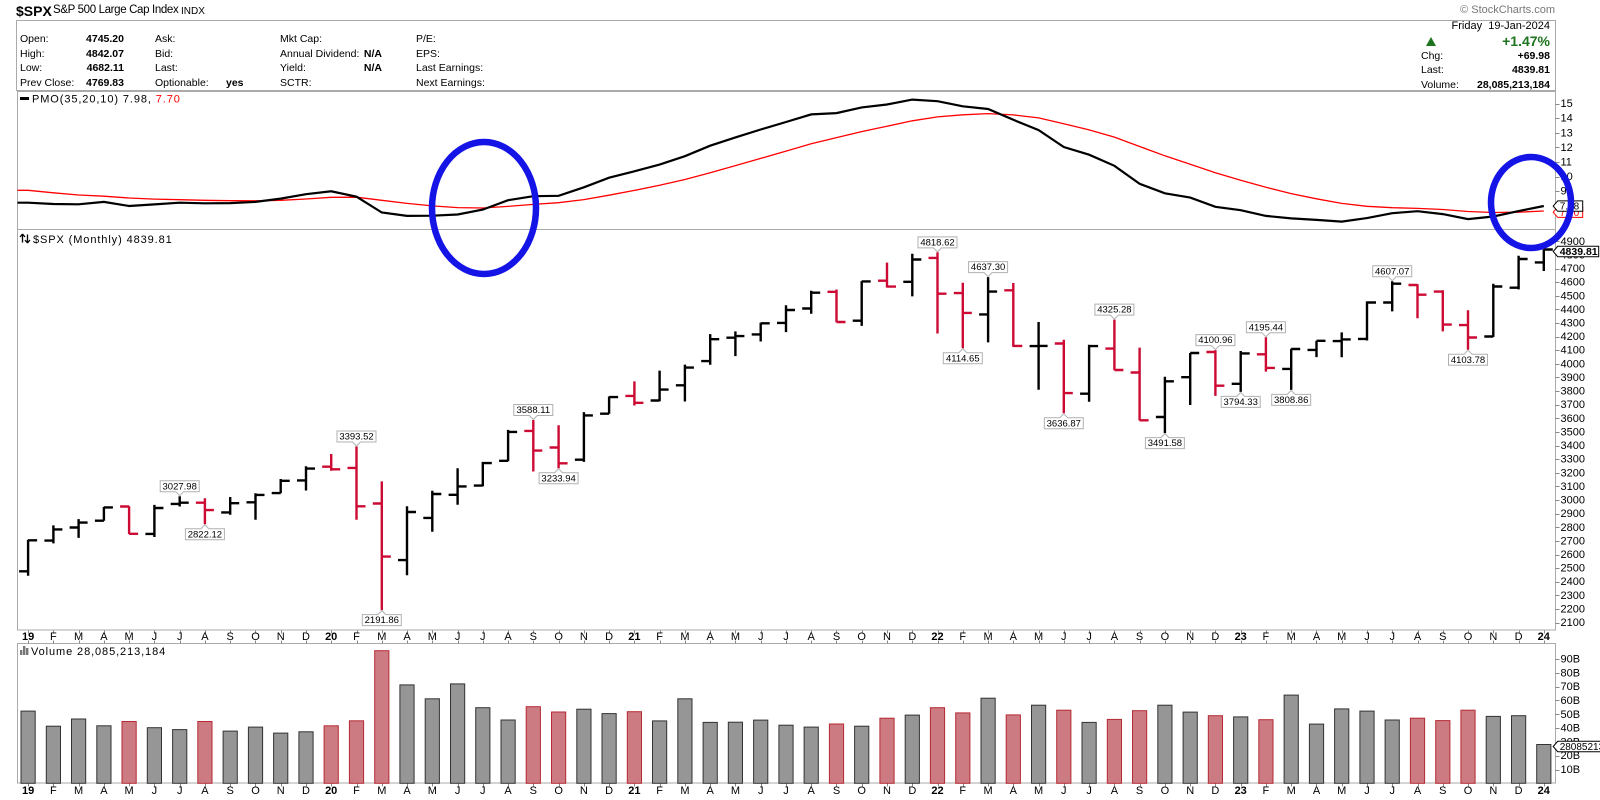  What do you see at coordinates (1571, 756) in the screenshot?
I see `svg-text: 20B` at bounding box center [1571, 756].